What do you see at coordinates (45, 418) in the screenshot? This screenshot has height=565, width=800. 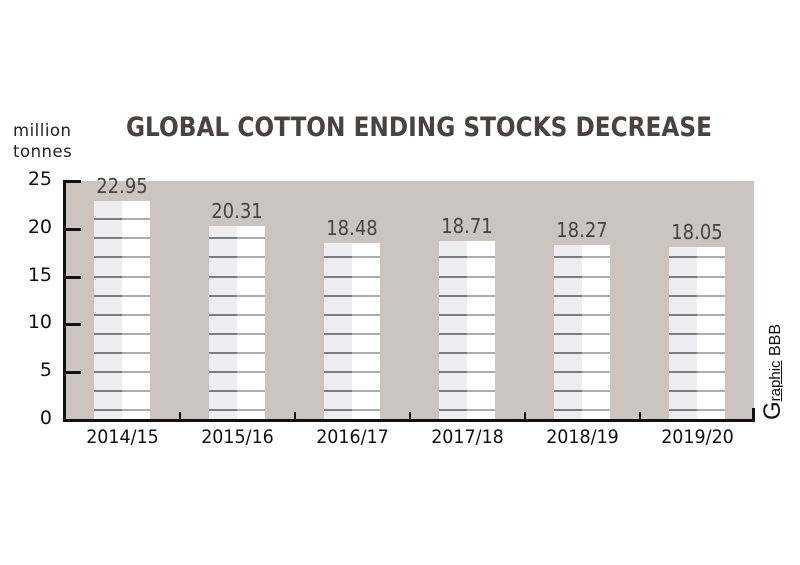 I see `y-tick-label: 0` at bounding box center [45, 418].